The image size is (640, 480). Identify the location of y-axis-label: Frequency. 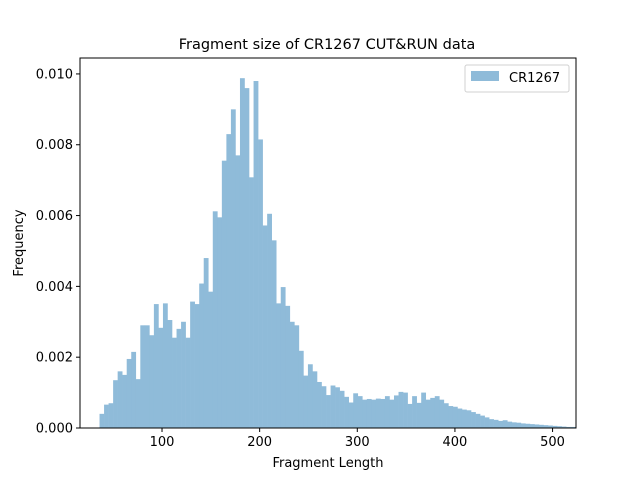
(19, 242).